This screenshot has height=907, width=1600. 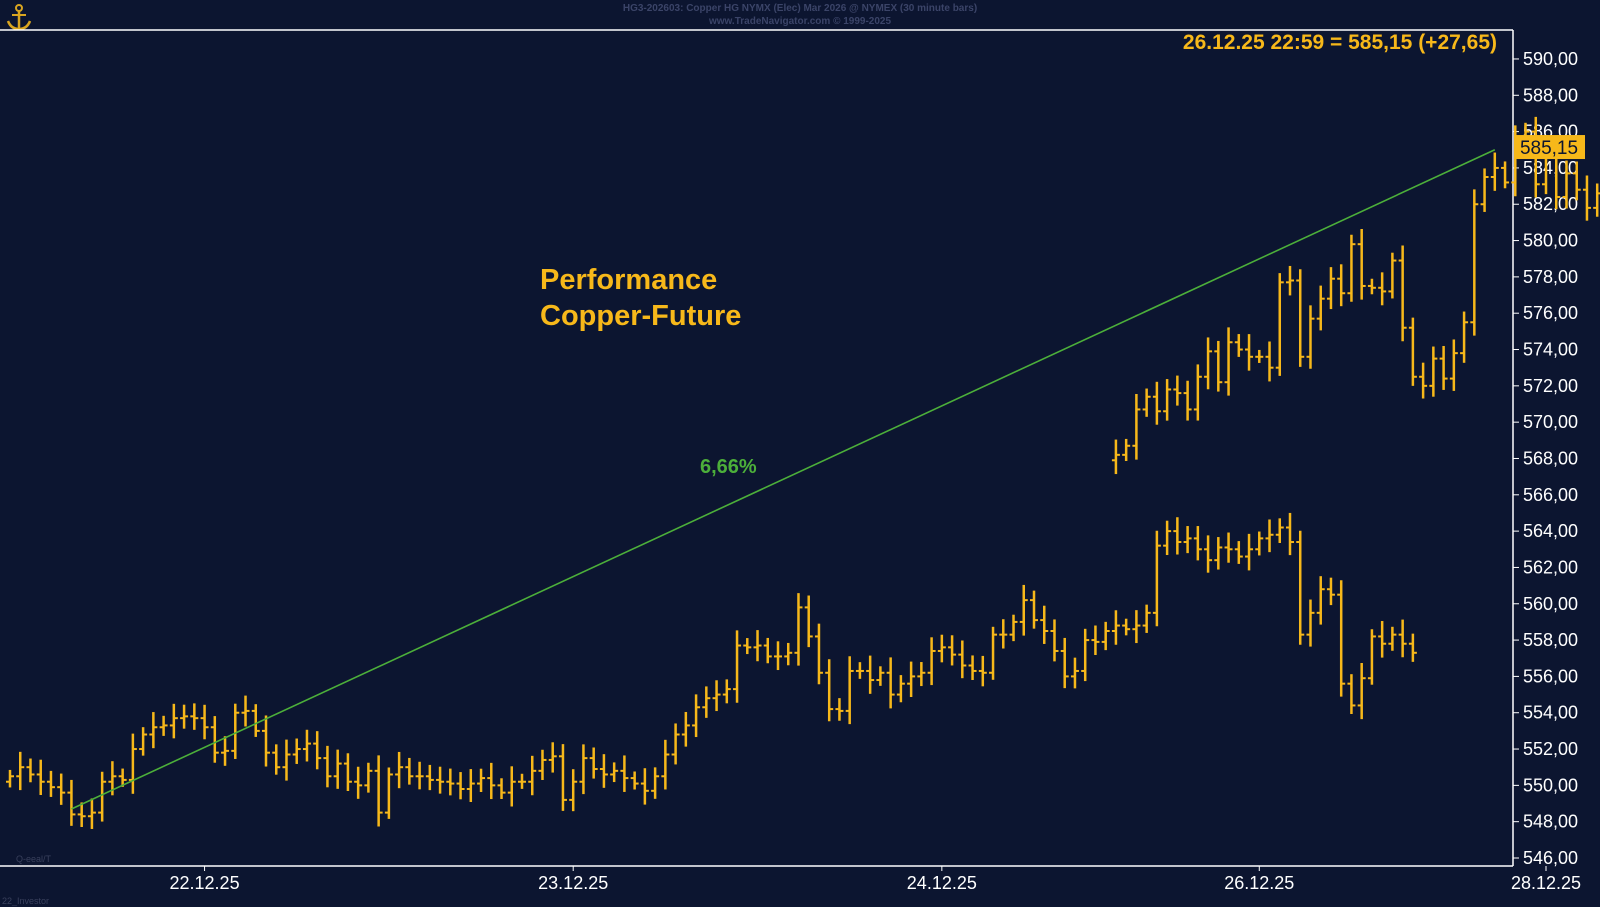 I want to click on y-tick-label: 554,00, so click(x=1550, y=713).